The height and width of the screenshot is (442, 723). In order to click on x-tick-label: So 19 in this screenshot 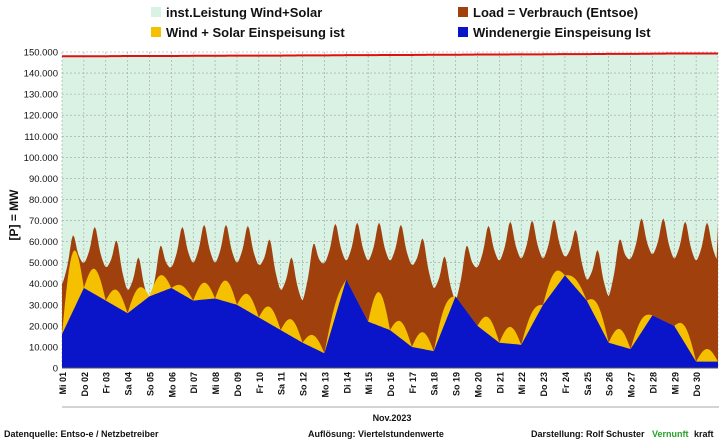, I will do `click(457, 384)`.